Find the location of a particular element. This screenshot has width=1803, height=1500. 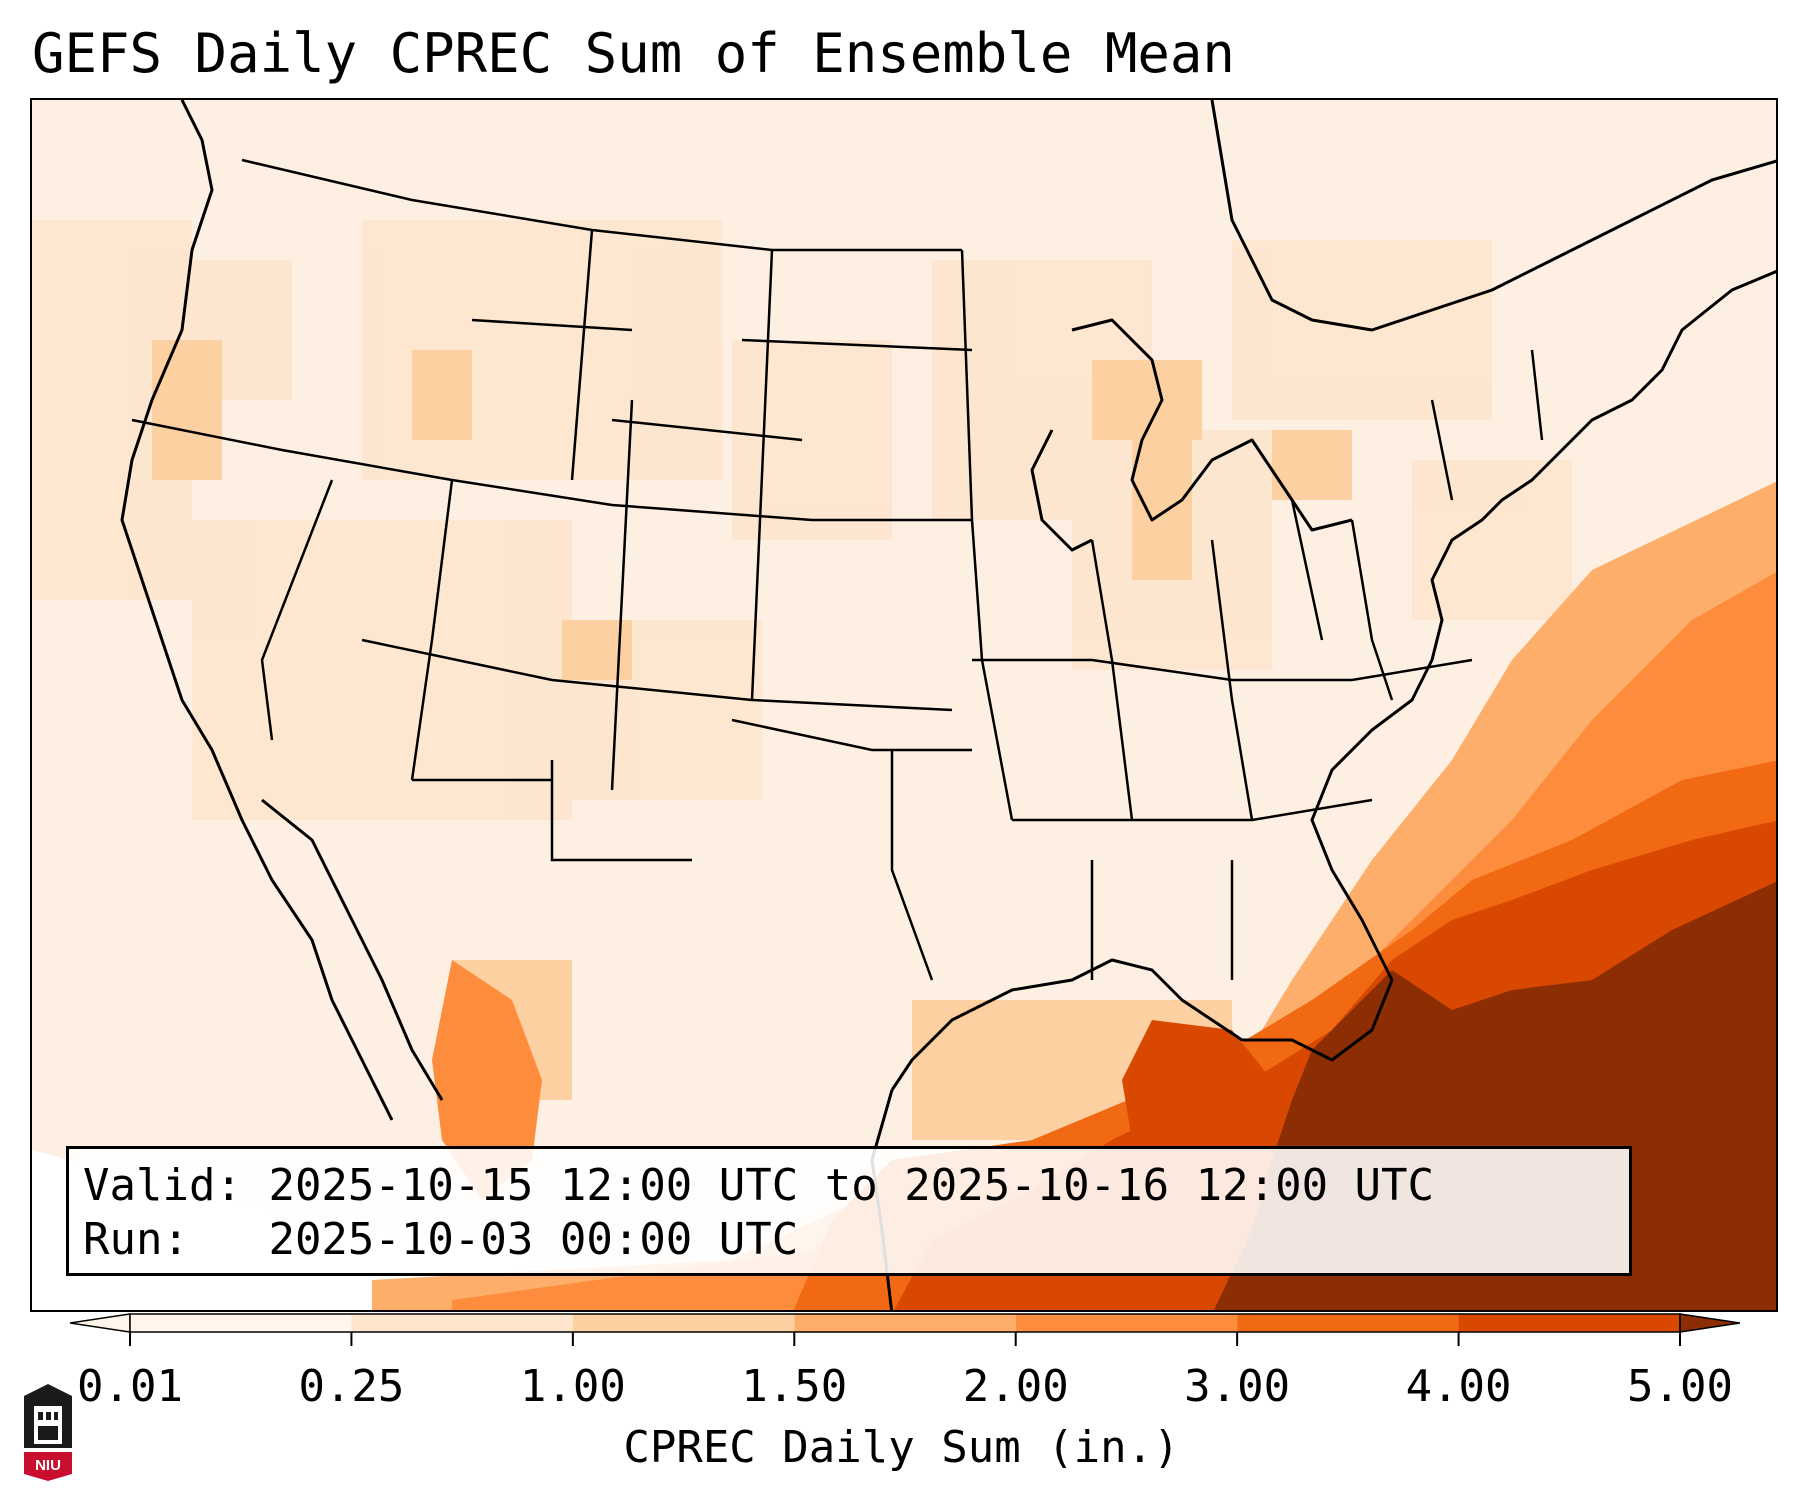

colorbar-segments is located at coordinates (905, 1323).